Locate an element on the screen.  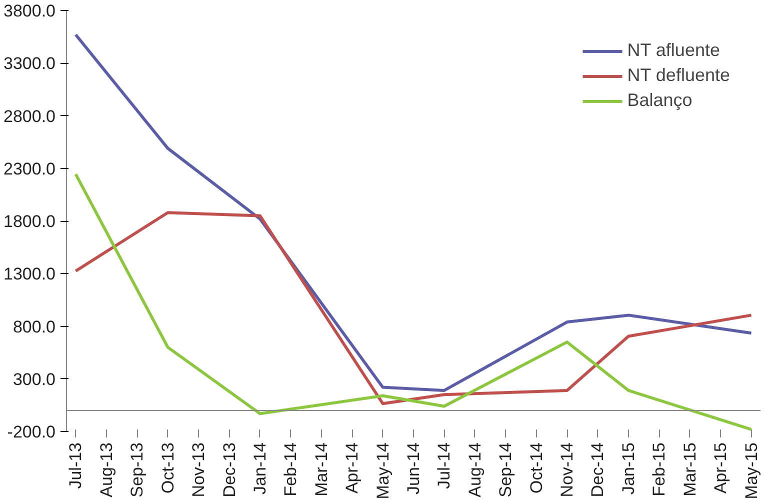
y-tick-label: 1300.0 is located at coordinates (30, 274).